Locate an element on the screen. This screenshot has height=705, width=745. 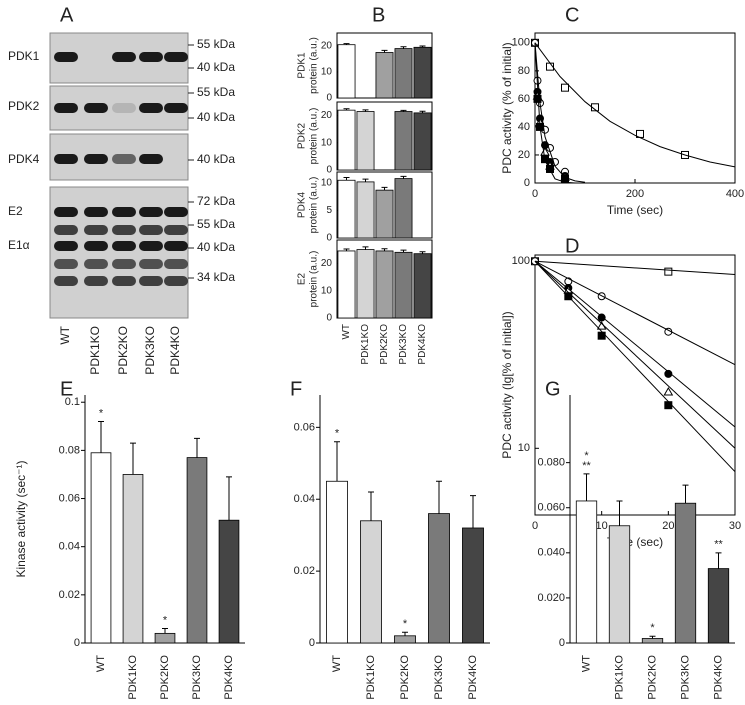
panel-letter: C is located at coordinates (572, 15).